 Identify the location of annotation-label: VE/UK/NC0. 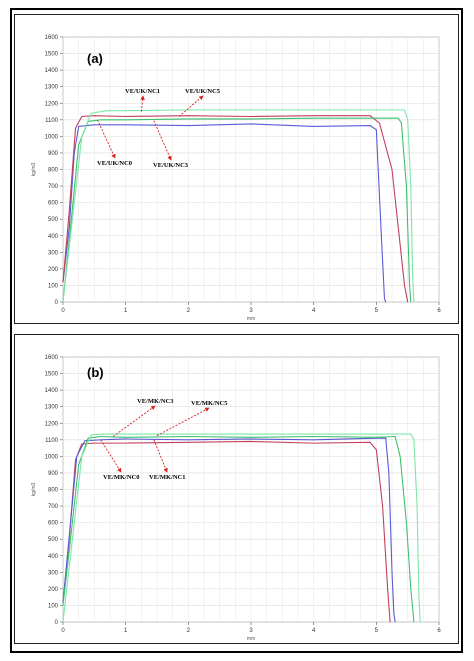
(114, 163).